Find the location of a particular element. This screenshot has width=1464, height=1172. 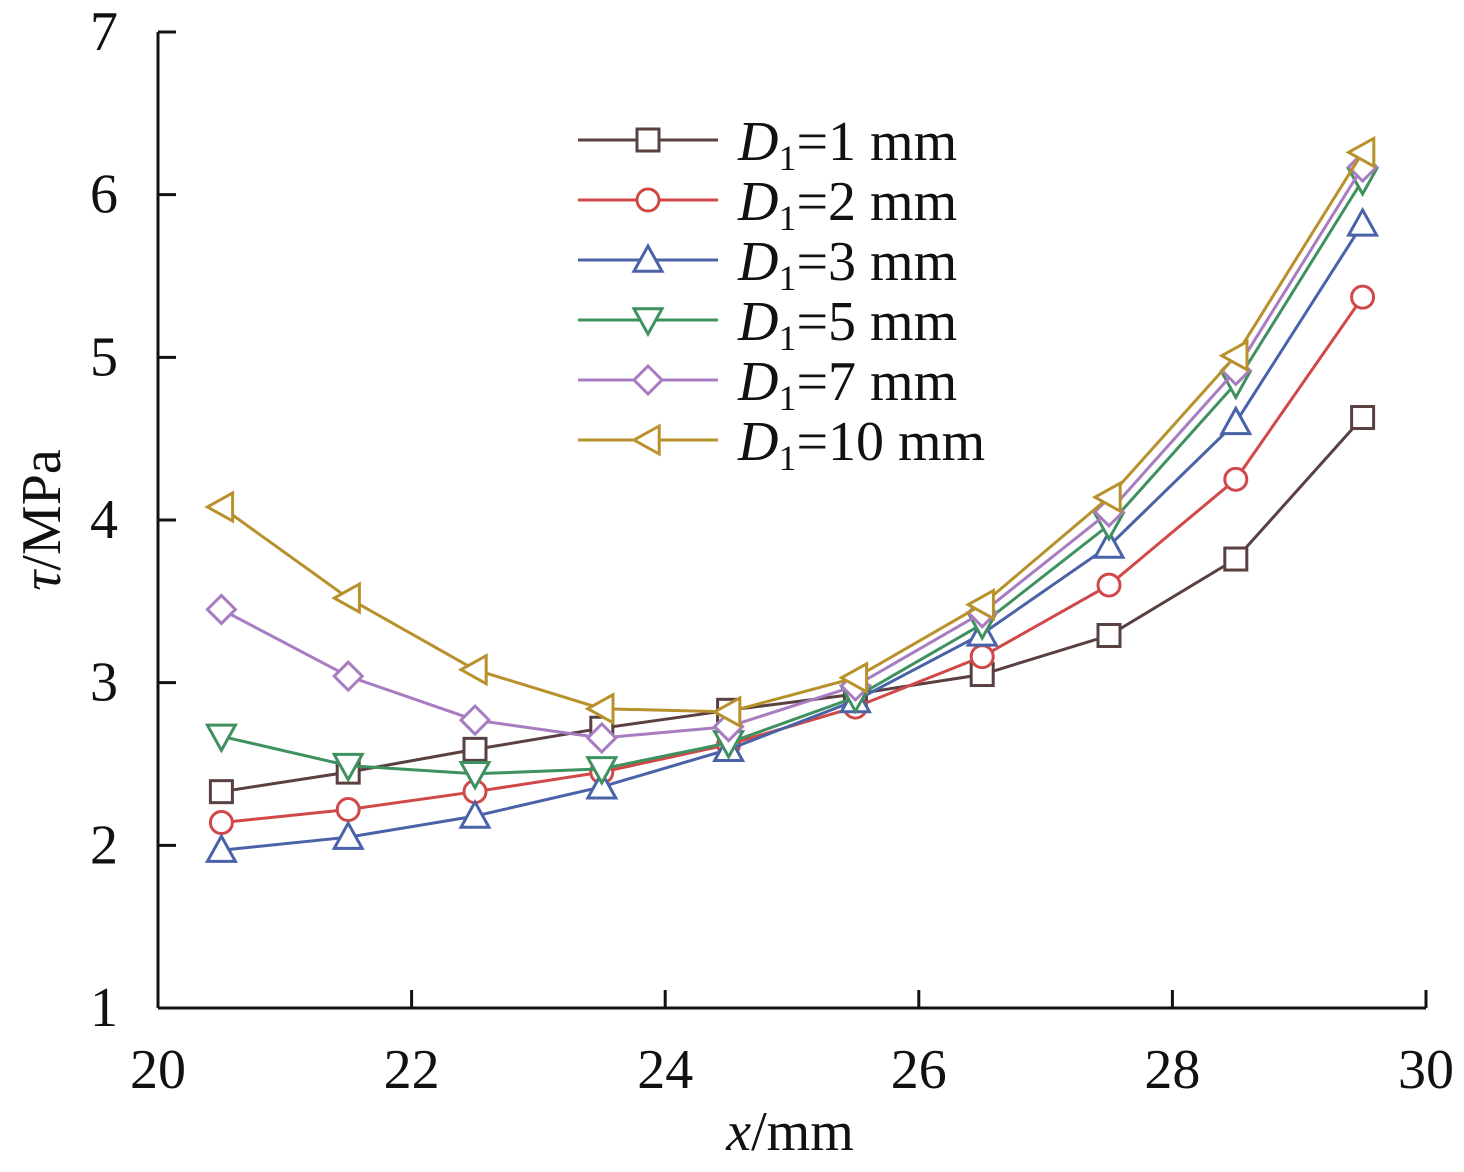

legend-label: D1=5 mm is located at coordinates (847, 324).